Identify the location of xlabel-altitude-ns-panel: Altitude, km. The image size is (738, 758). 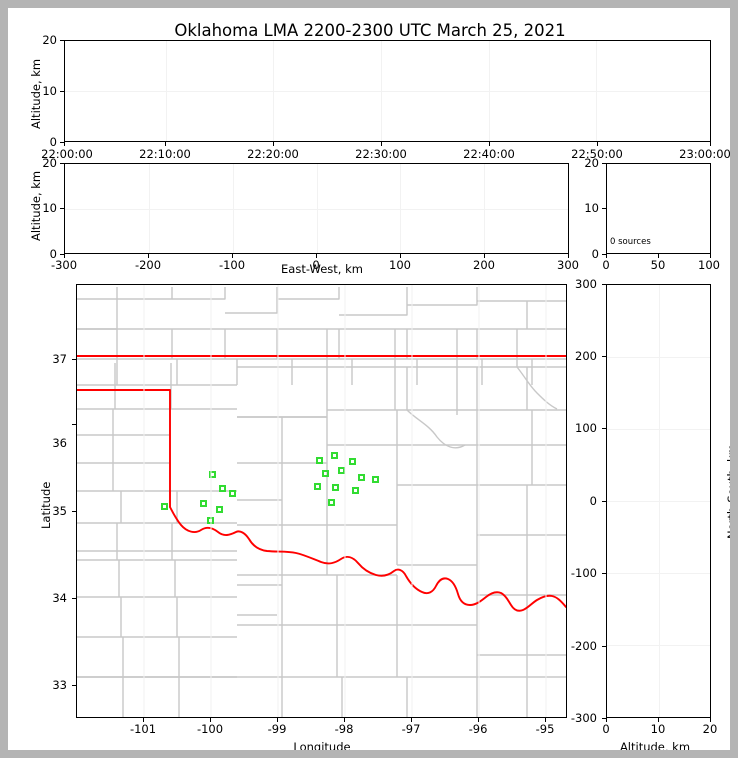
(655, 747).